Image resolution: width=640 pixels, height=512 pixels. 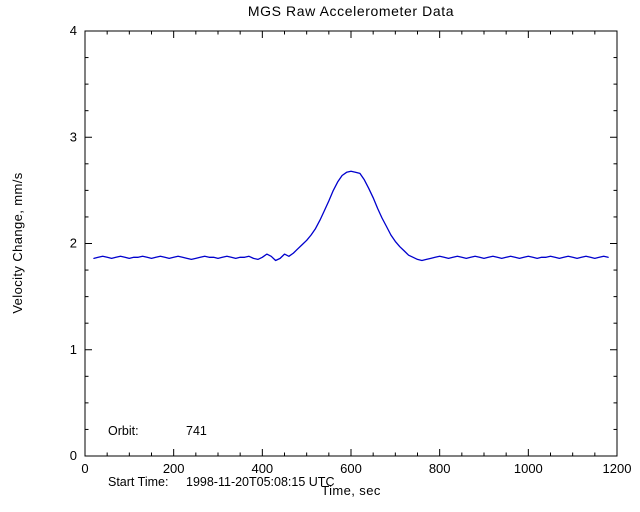 What do you see at coordinates (73, 455) in the screenshot?
I see `y-tick-label: 0` at bounding box center [73, 455].